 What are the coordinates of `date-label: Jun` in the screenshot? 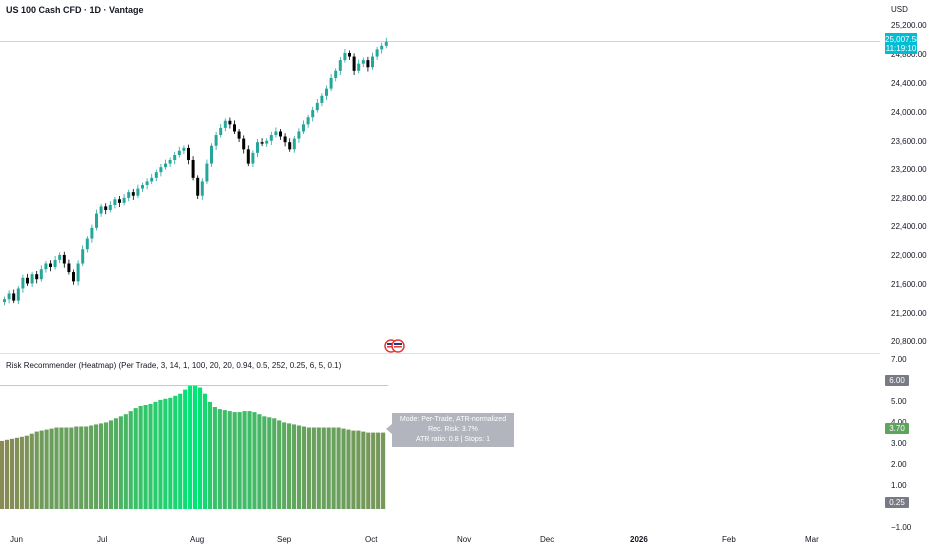 It's located at (16, 539).